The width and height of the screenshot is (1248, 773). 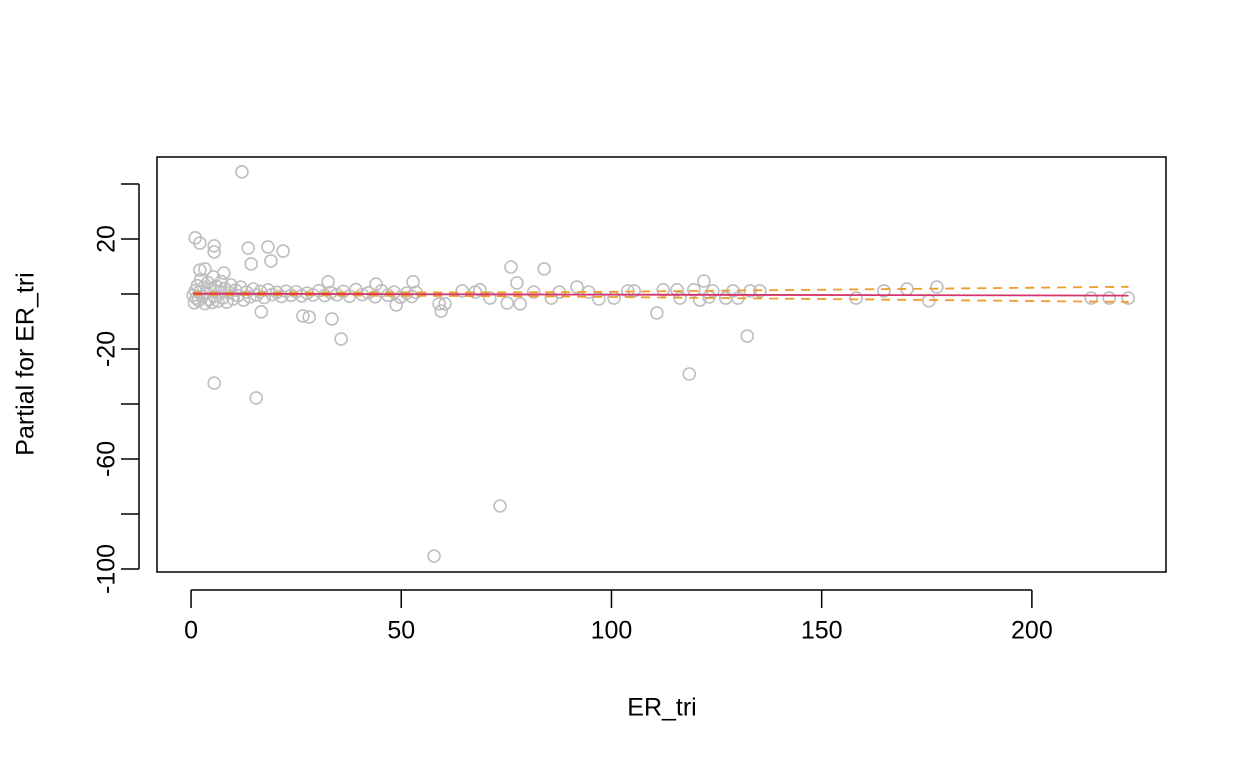 What do you see at coordinates (107, 349) in the screenshot?
I see `y-tick-label: -20` at bounding box center [107, 349].